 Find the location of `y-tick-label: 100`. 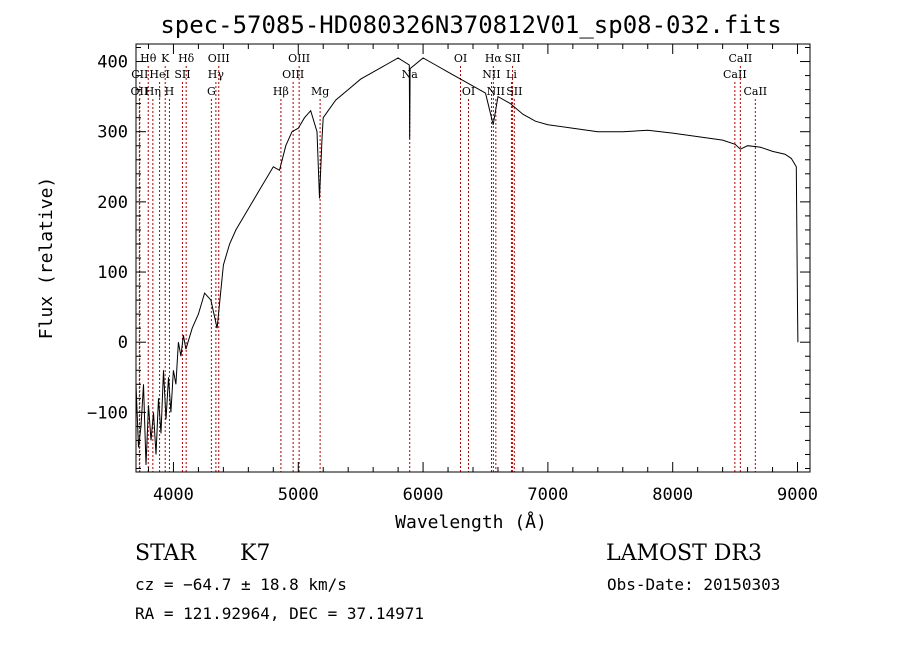

y-tick-label: 100 is located at coordinates (112, 273).